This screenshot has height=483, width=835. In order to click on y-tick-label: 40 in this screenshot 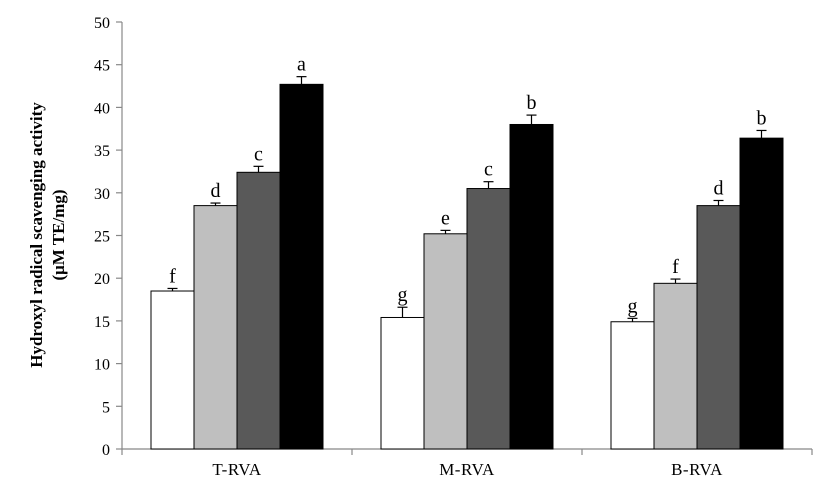, I will do `click(102, 108)`.